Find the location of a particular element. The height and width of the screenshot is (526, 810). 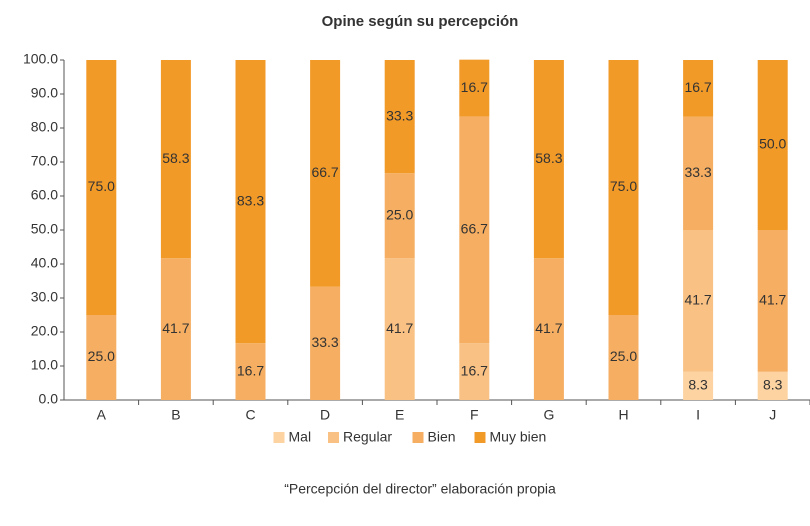

y-tick-label: 0.0 is located at coordinates (49, 399).